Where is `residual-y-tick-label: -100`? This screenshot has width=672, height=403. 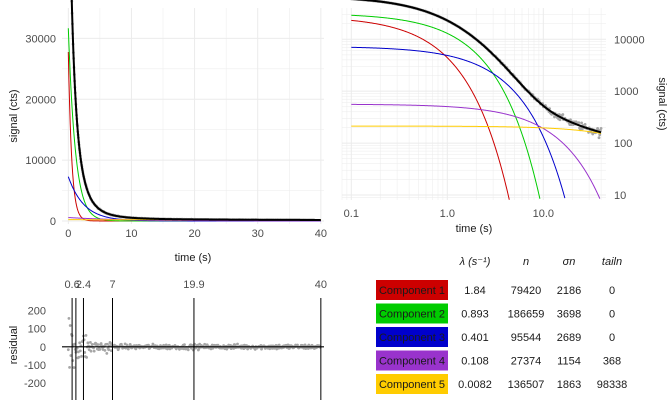 residual-y-tick-label: -100 is located at coordinates (35, 366).